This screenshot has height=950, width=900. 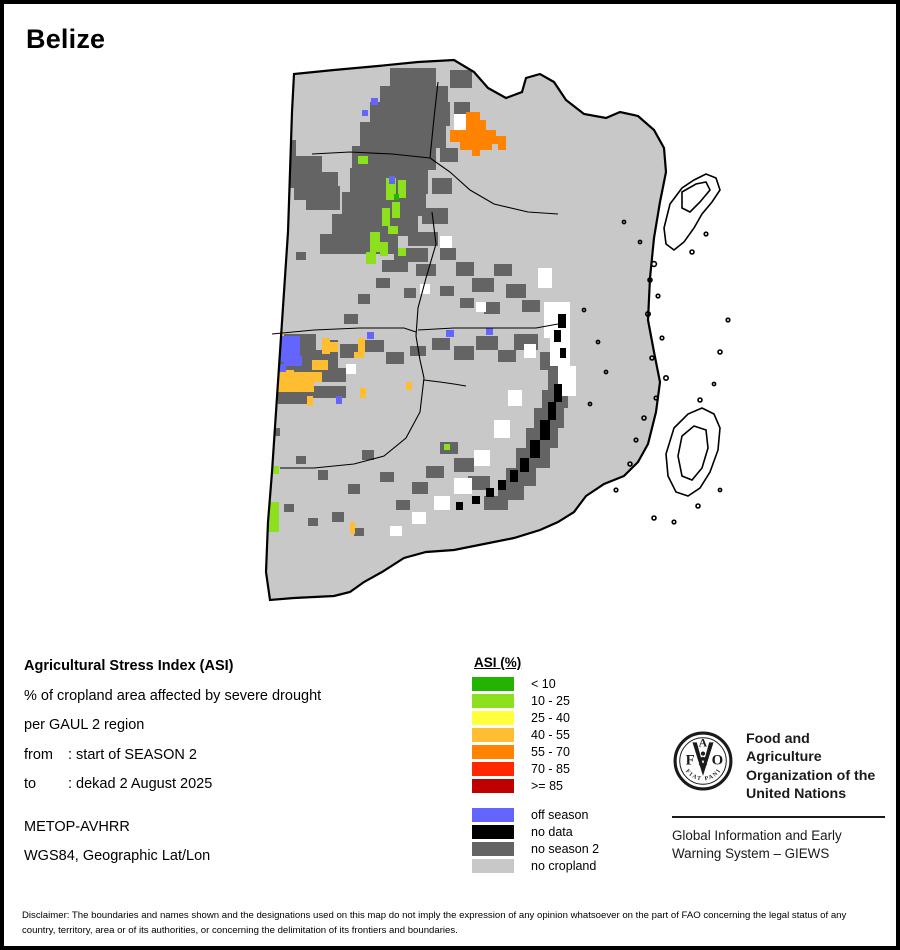 I want to click on svg-text: F, so click(x=690, y=761).